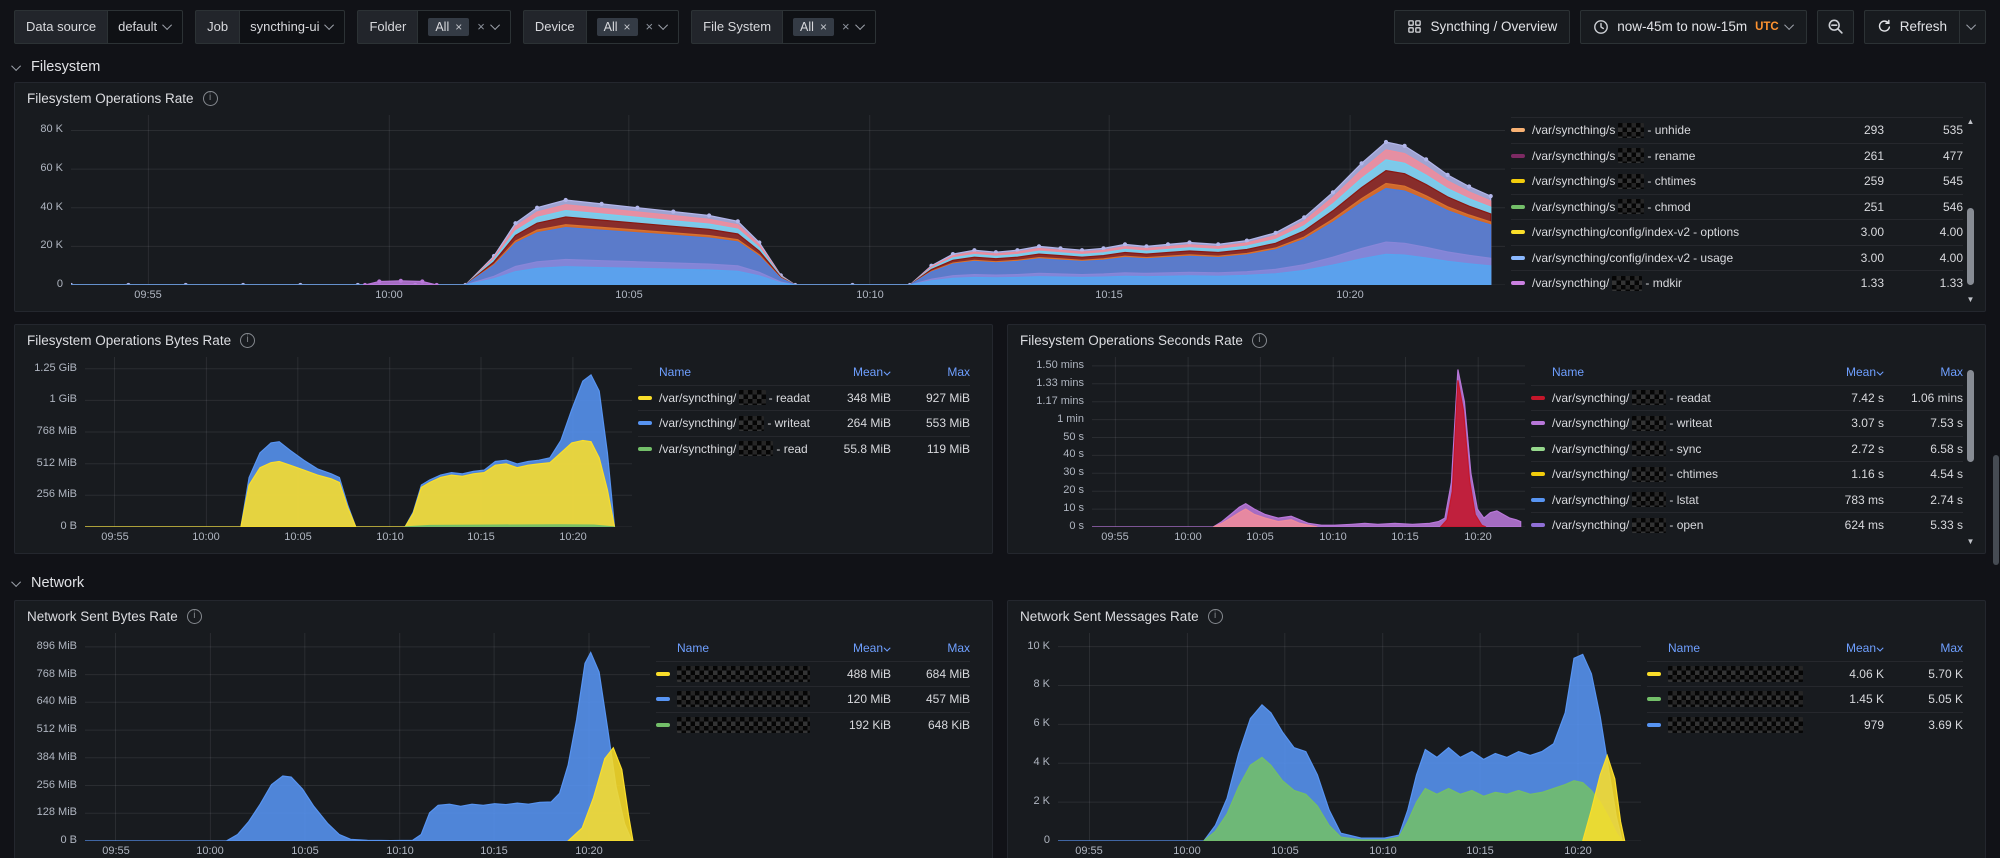  What do you see at coordinates (1996, 429) in the screenshot?
I see `page-scrollbar` at bounding box center [1996, 429].